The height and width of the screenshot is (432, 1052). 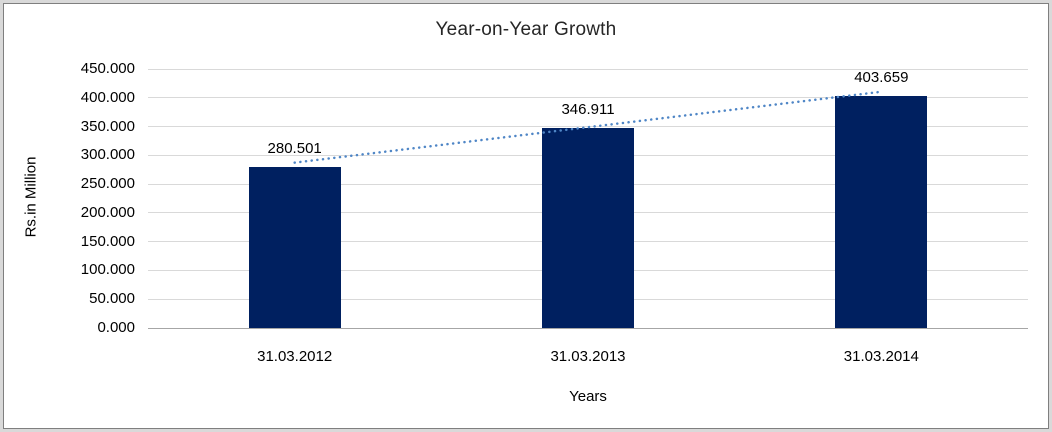 What do you see at coordinates (588, 110) in the screenshot?
I see `bar-value-label: 346.911` at bounding box center [588, 110].